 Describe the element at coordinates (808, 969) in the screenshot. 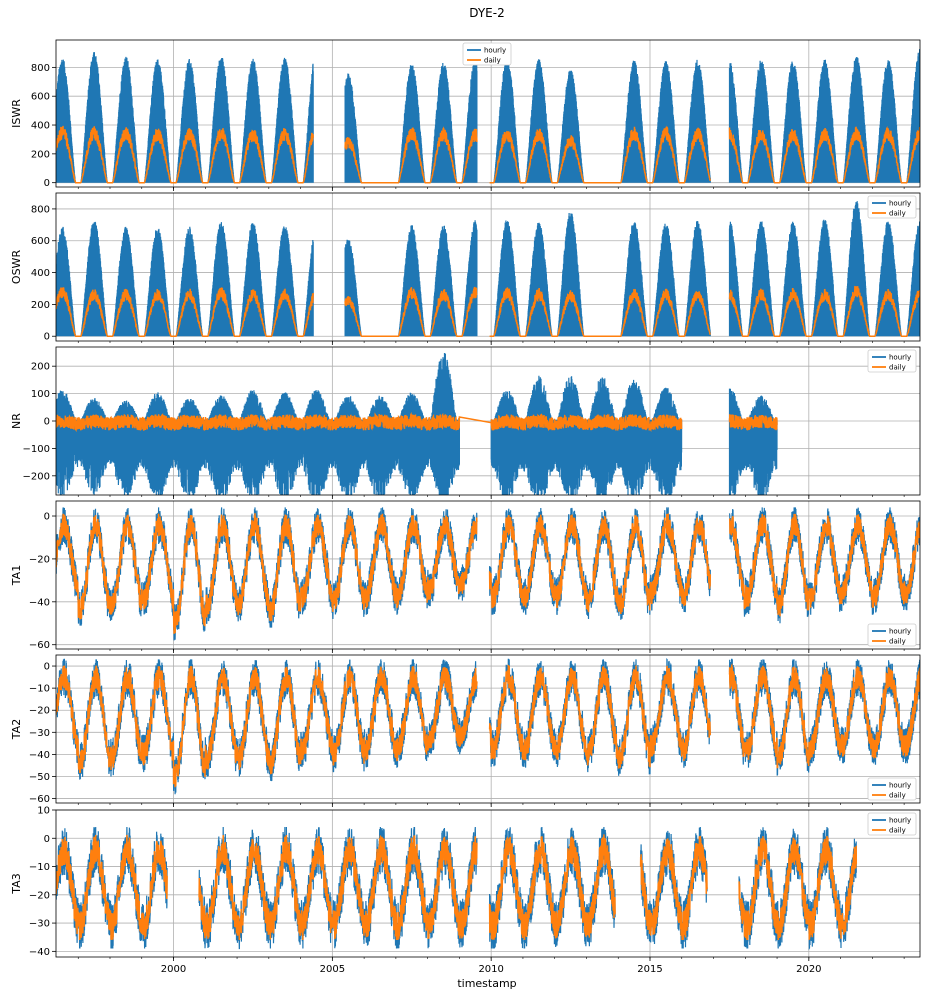

I see `x-tick-label: 2020` at that location.